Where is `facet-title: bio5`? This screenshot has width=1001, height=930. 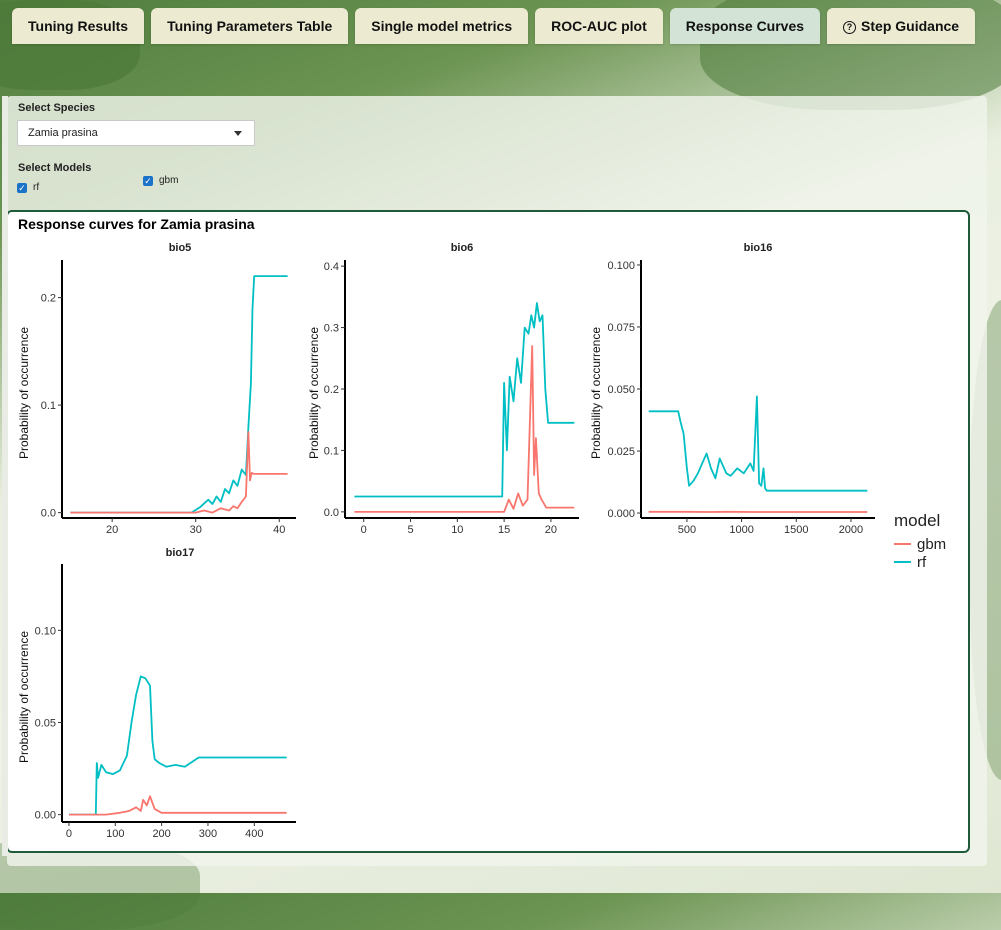
facet-title: bio5 is located at coordinates (180, 248).